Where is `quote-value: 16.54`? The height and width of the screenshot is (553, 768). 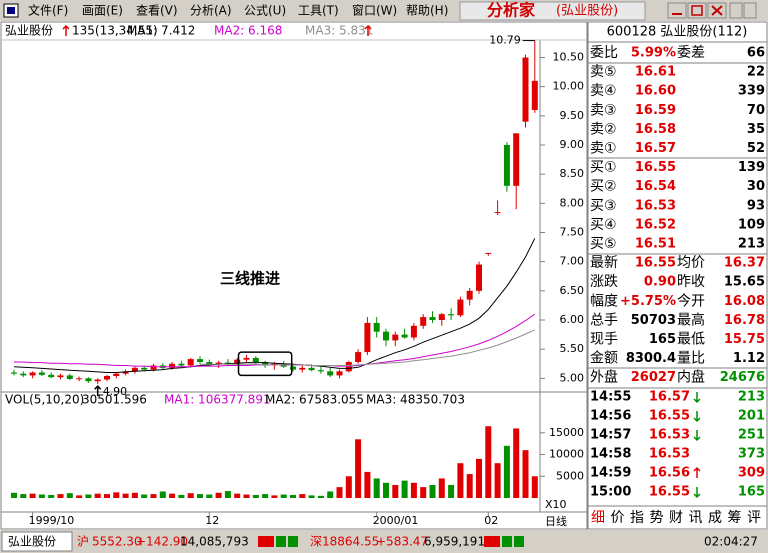 quote-value: 16.54 is located at coordinates (655, 186).